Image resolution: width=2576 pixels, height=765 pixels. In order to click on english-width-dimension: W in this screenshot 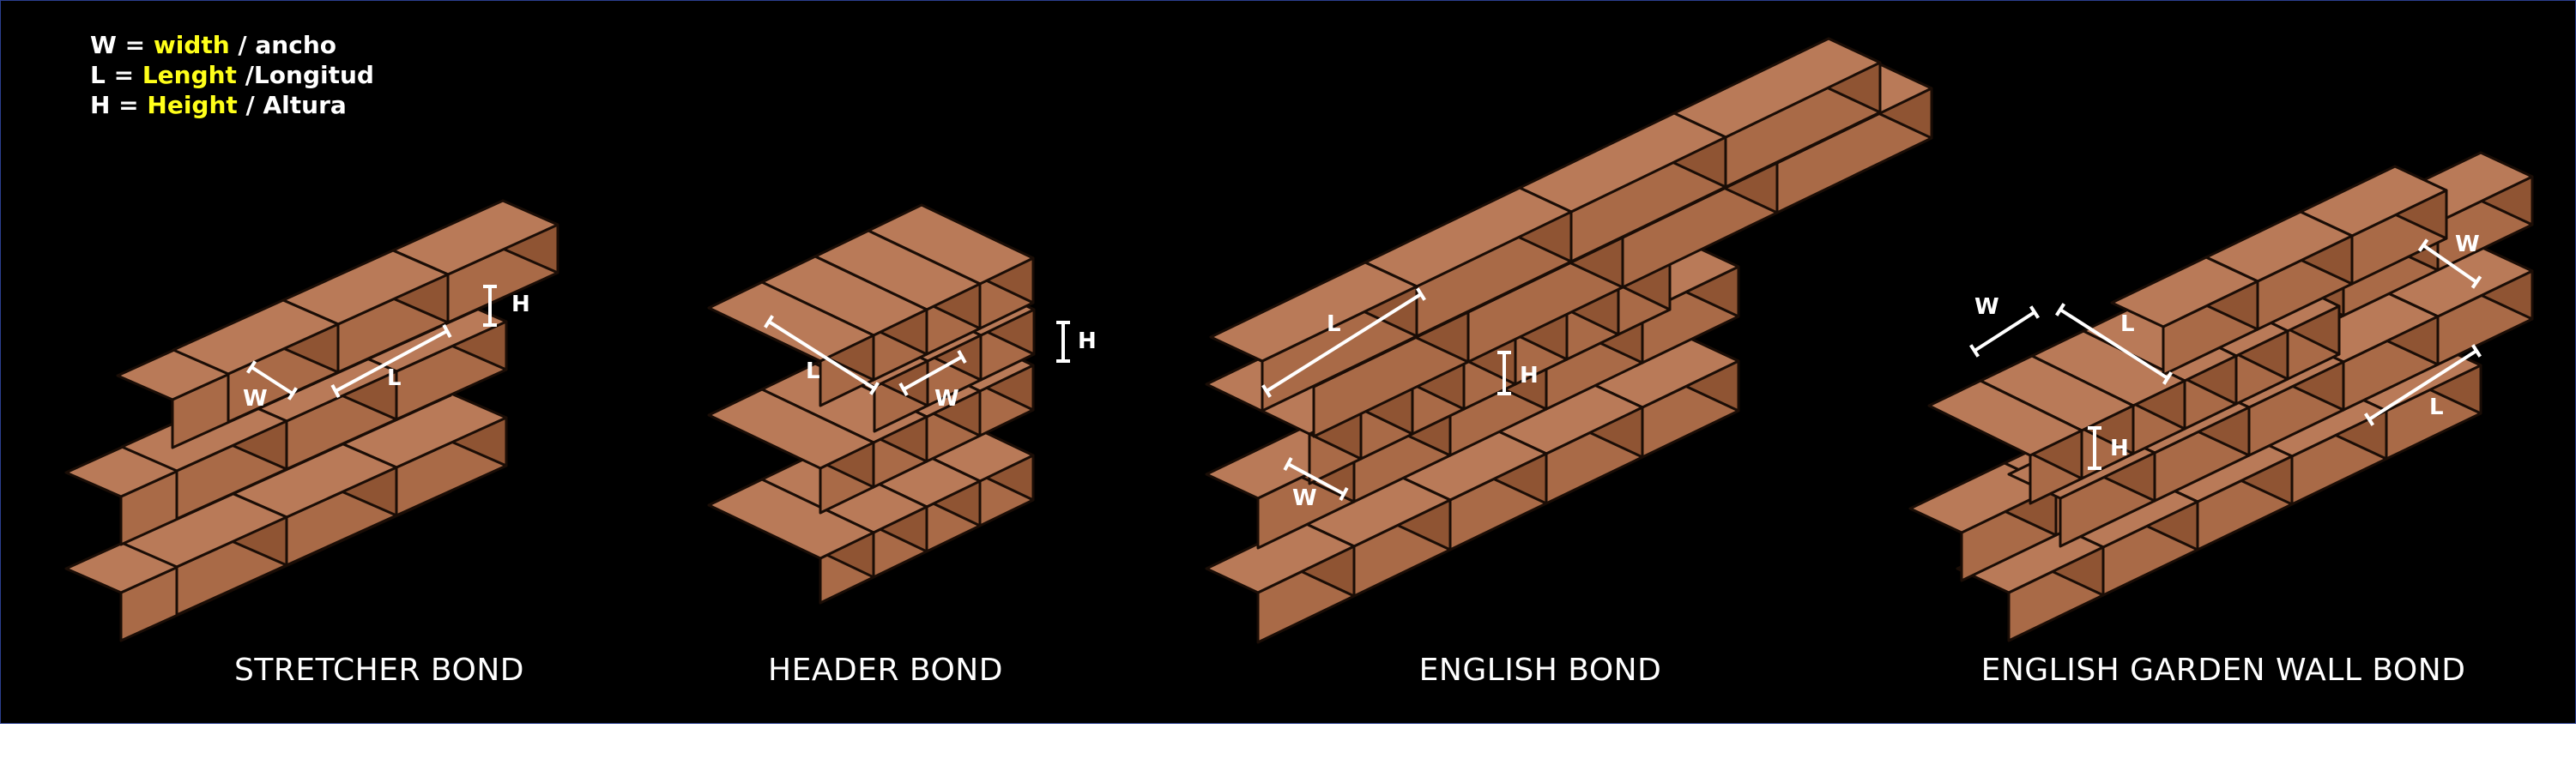, I will do `click(1316, 484)`.